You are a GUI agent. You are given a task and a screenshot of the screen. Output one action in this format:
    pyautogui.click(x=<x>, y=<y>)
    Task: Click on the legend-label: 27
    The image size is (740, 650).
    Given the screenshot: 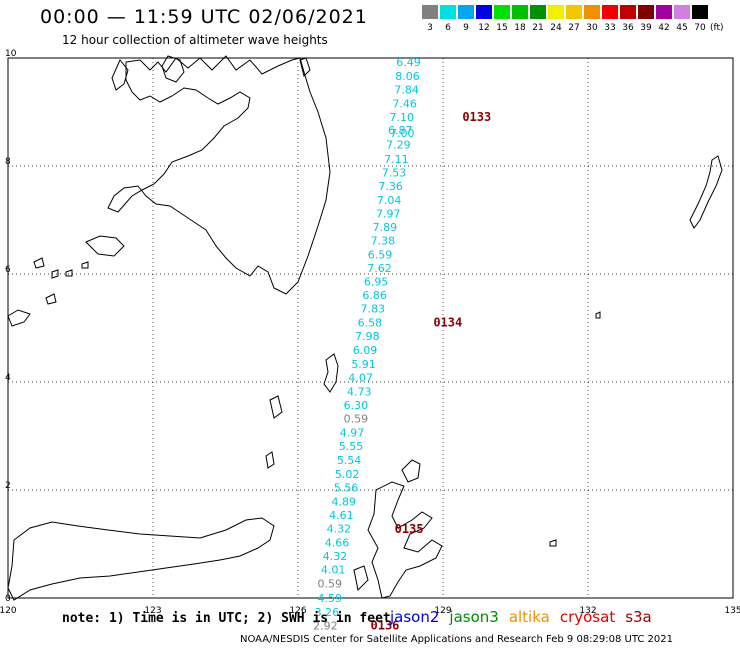 What is the action you would take?
    pyautogui.click(x=574, y=28)
    